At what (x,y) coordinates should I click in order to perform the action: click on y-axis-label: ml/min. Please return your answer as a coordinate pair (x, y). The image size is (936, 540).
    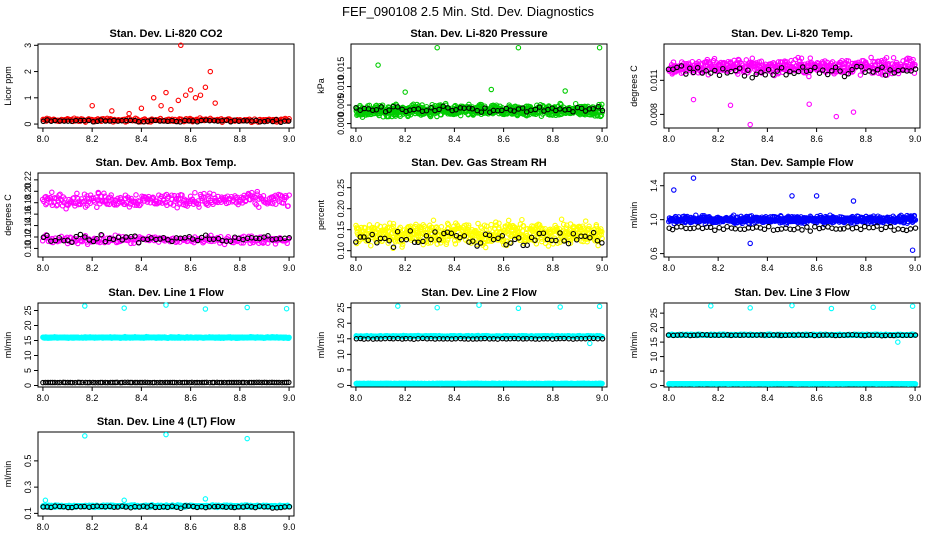
    Looking at the image, I should click on (321, 345).